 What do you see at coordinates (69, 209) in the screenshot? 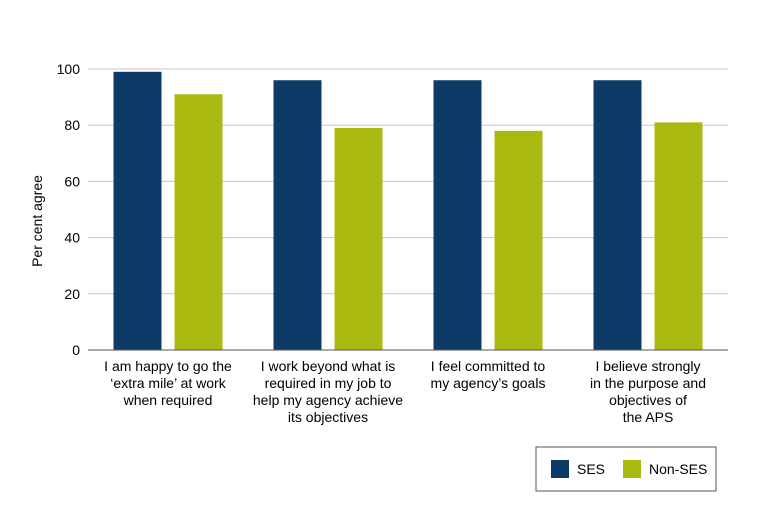
I see `y-axis-ticks: 0 20 40 60 80 100` at bounding box center [69, 209].